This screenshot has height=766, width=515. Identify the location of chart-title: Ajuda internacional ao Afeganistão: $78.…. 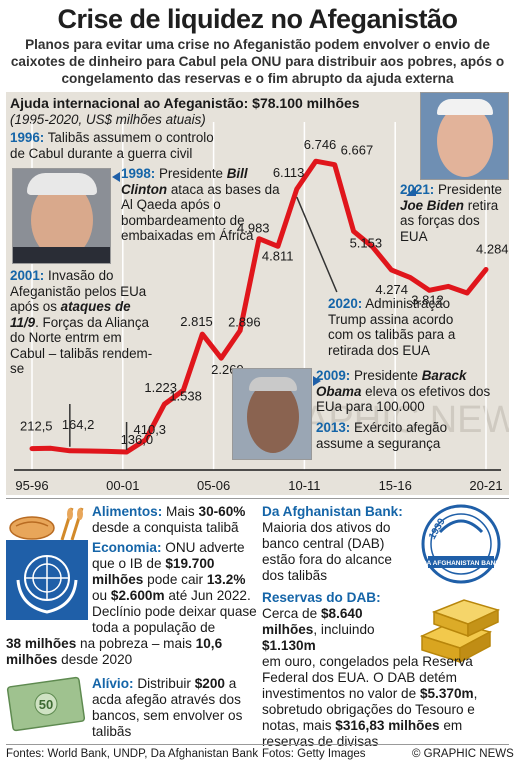
(185, 103).